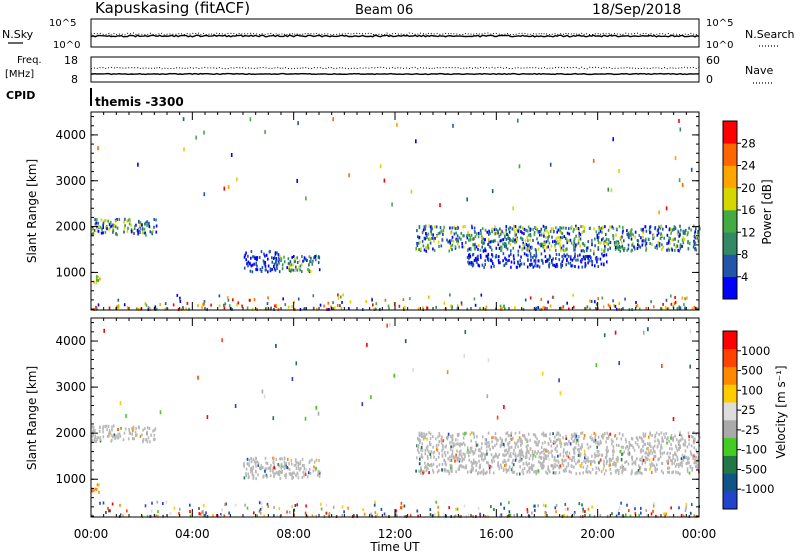 The width and height of the screenshot is (800, 554). What do you see at coordinates (172, 8) in the screenshot?
I see `station-title: Kapuskasing (fitACF)` at bounding box center [172, 8].